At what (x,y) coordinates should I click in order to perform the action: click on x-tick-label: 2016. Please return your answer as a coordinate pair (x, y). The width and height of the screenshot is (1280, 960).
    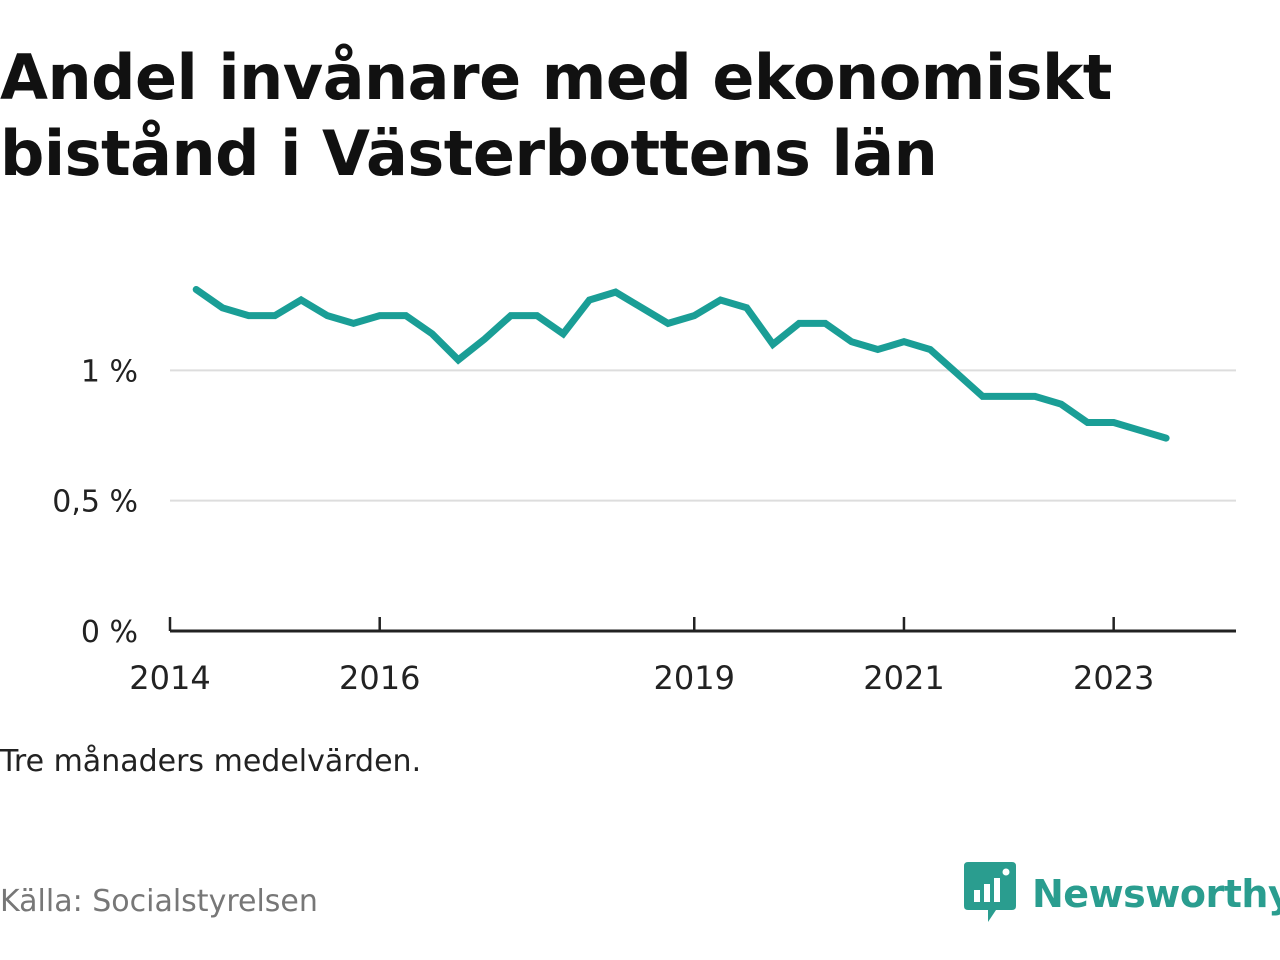
    Looking at the image, I should click on (379, 678).